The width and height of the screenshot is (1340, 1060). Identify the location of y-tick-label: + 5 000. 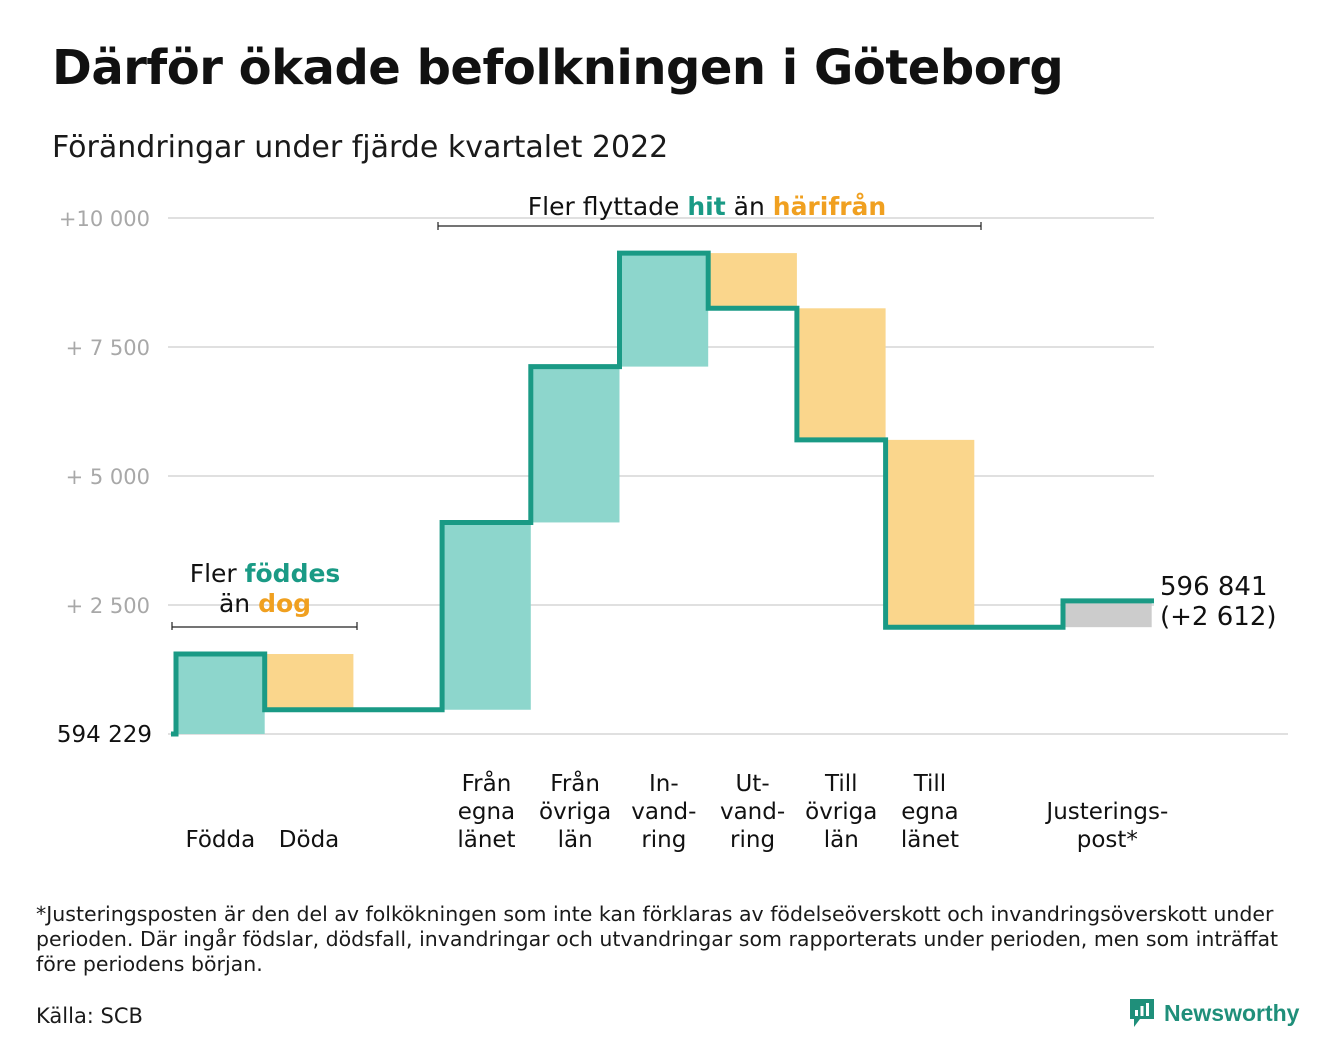
(108, 477).